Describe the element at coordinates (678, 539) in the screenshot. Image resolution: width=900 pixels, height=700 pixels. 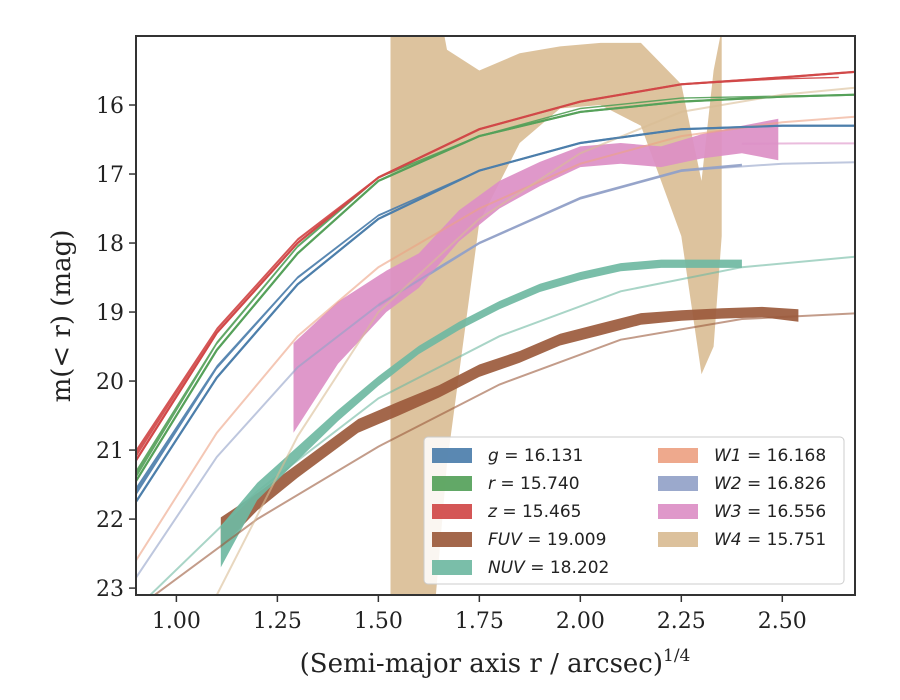
I see `legend-swatch-w4` at that location.